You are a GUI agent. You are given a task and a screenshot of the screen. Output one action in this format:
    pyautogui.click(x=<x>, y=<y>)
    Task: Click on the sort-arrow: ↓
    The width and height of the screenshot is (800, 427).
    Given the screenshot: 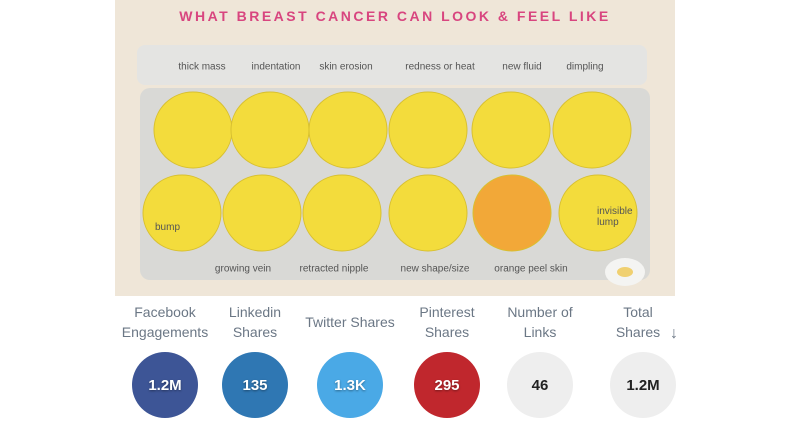 What is the action you would take?
    pyautogui.click(x=674, y=333)
    